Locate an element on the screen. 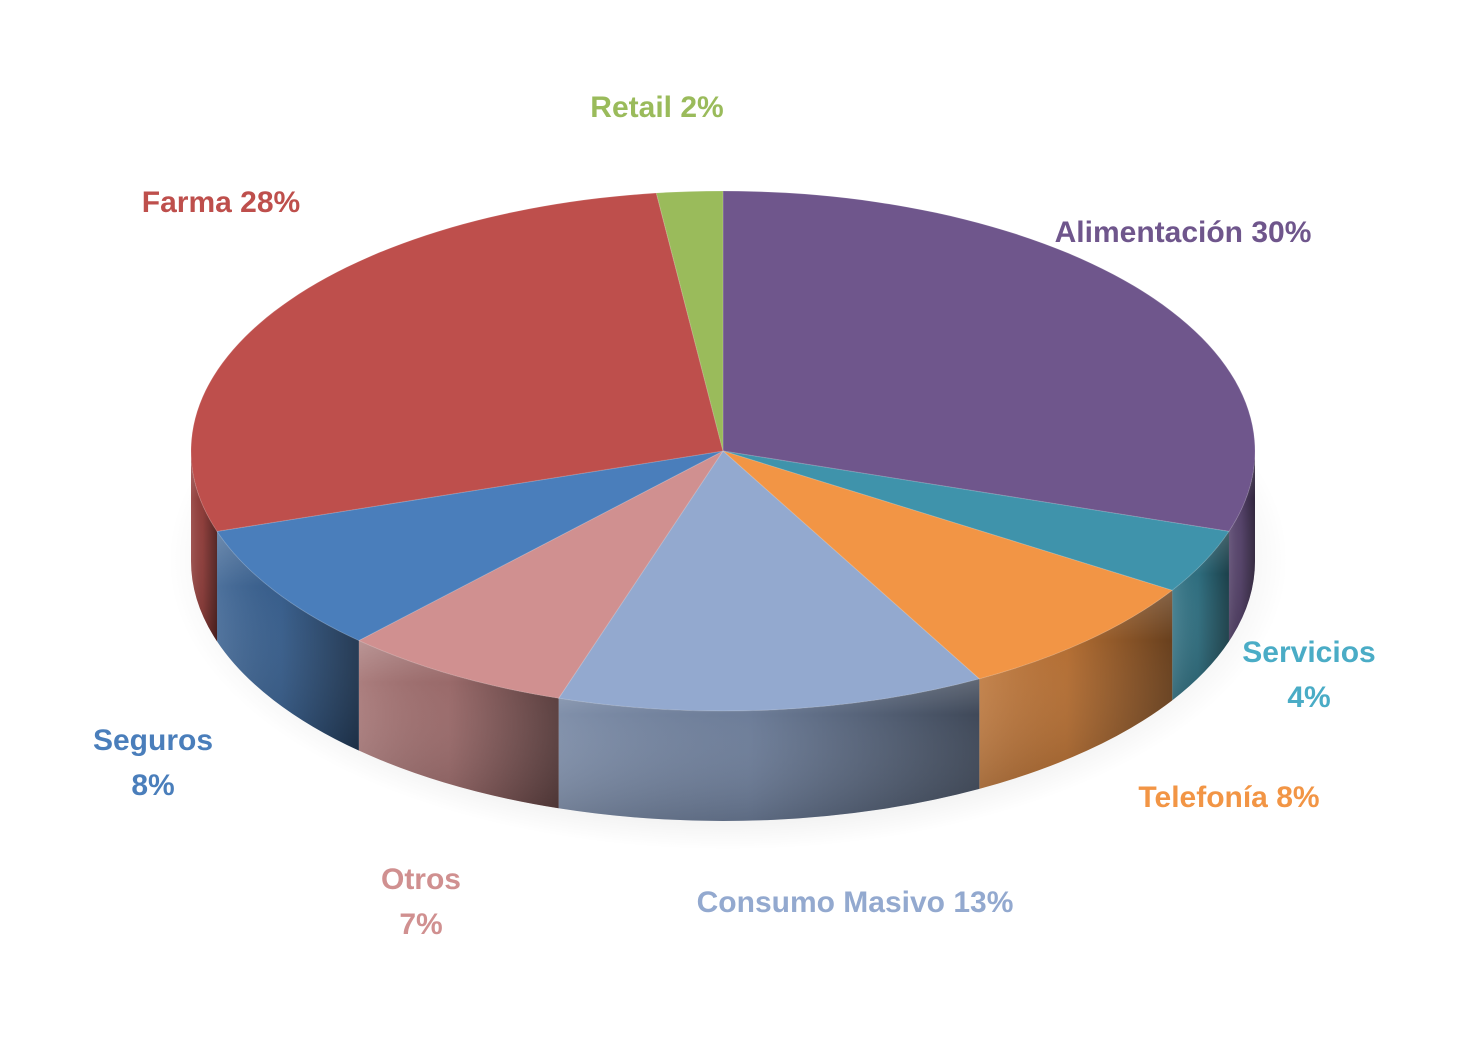 Image resolution: width=1457 pixels, height=1042 pixels. data-label-line: Servicios is located at coordinates (1308, 652).